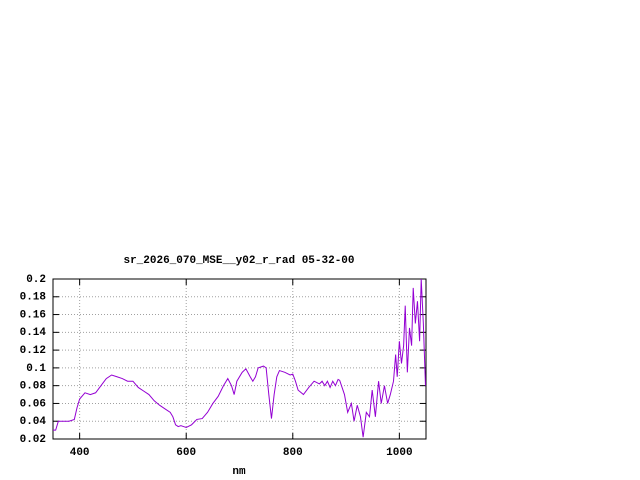  What do you see at coordinates (33, 440) in the screenshot?
I see `y-tick-label: 0.02` at bounding box center [33, 440].